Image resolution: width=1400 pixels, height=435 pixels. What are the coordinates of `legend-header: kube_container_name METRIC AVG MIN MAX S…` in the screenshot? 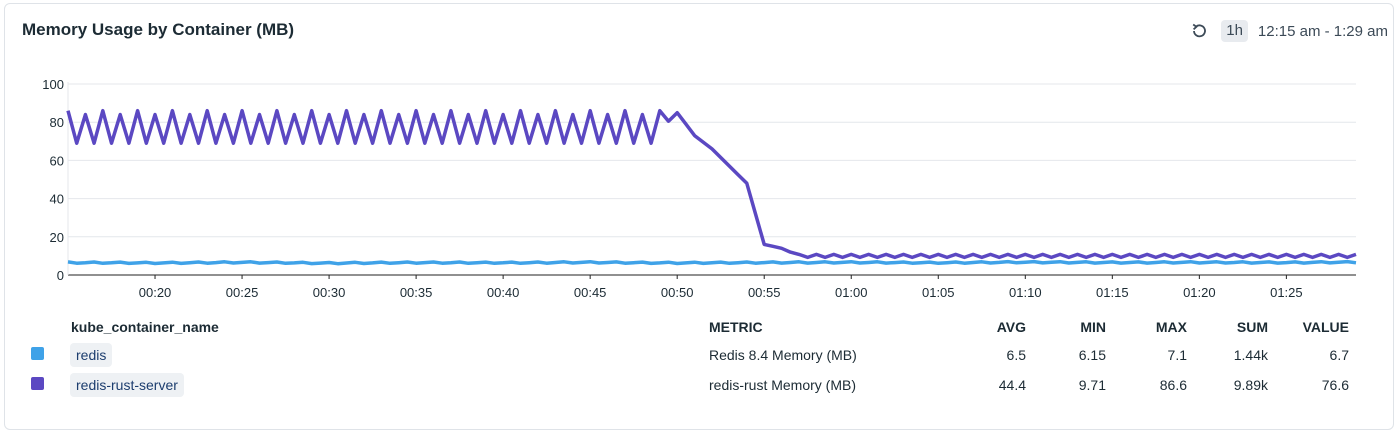 It's located at (700, 326).